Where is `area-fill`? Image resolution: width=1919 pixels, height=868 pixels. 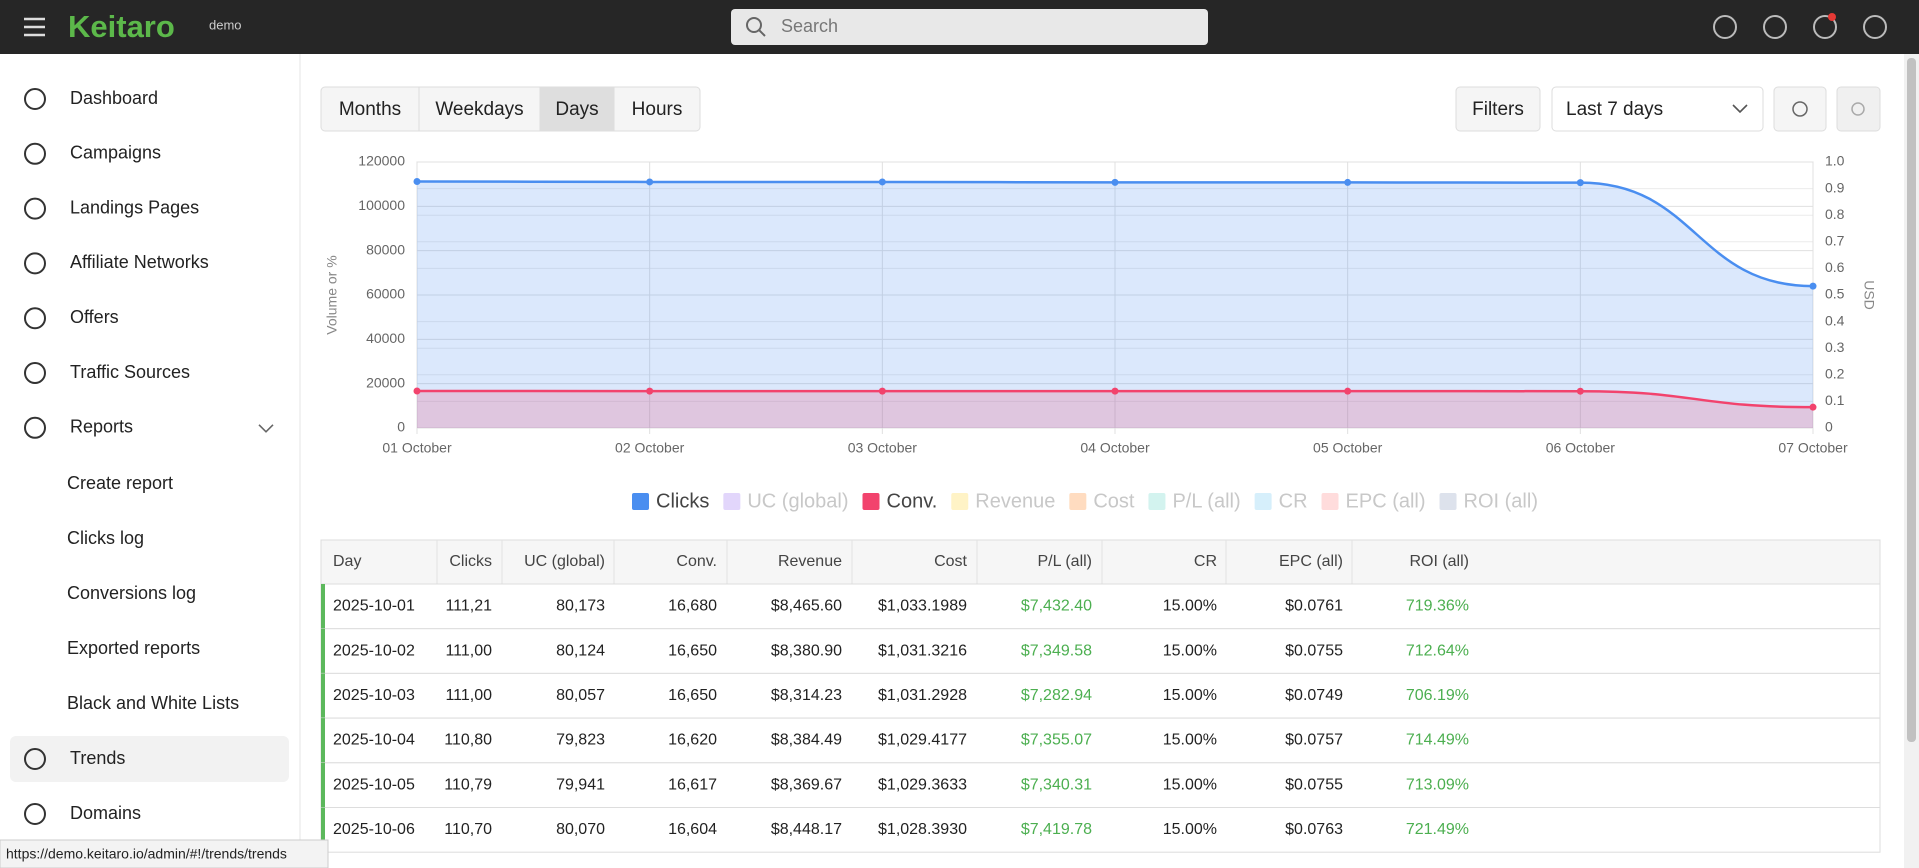 area-fill is located at coordinates (1115, 409).